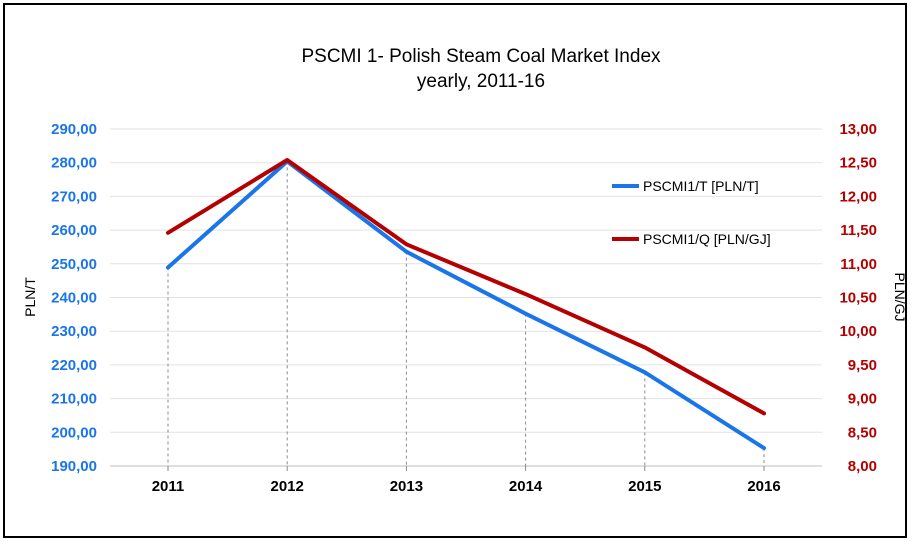  What do you see at coordinates (481, 56) in the screenshot?
I see `chart-title: PSCMI 1- Polish Steam Coal Market Index` at bounding box center [481, 56].